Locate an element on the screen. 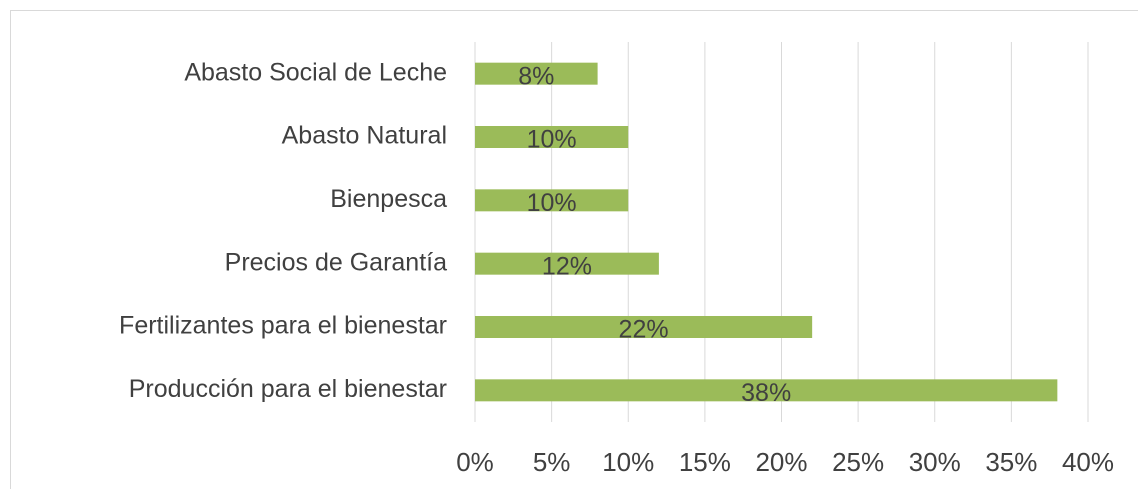  y-tick-label: Fertilizantes para el bienestar is located at coordinates (283, 326).